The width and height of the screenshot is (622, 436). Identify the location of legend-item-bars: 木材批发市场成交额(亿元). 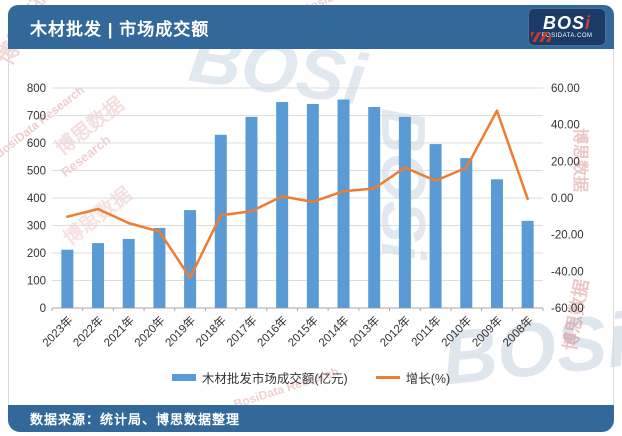
(259, 377).